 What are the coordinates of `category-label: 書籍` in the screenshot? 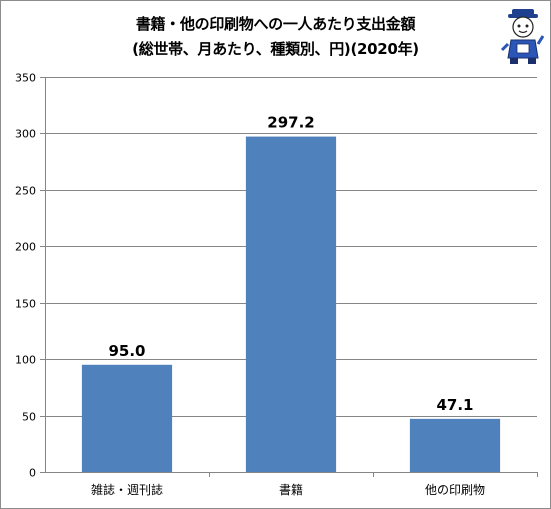 It's located at (291, 489).